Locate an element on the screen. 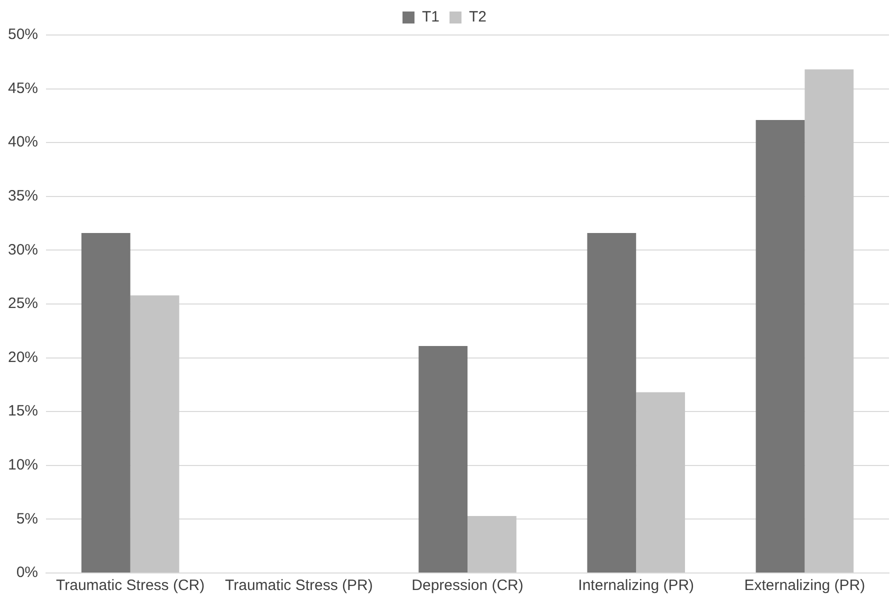 The image size is (893, 599). legend-label: T1 is located at coordinates (431, 17).